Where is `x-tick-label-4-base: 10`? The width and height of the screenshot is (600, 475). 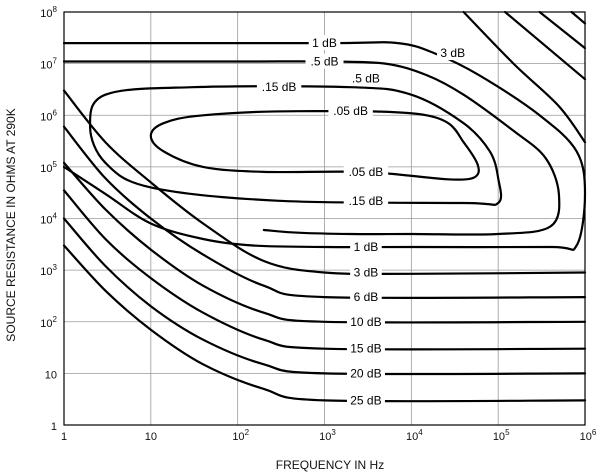
x-tick-label-4-base: 10 is located at coordinates (412, 437).